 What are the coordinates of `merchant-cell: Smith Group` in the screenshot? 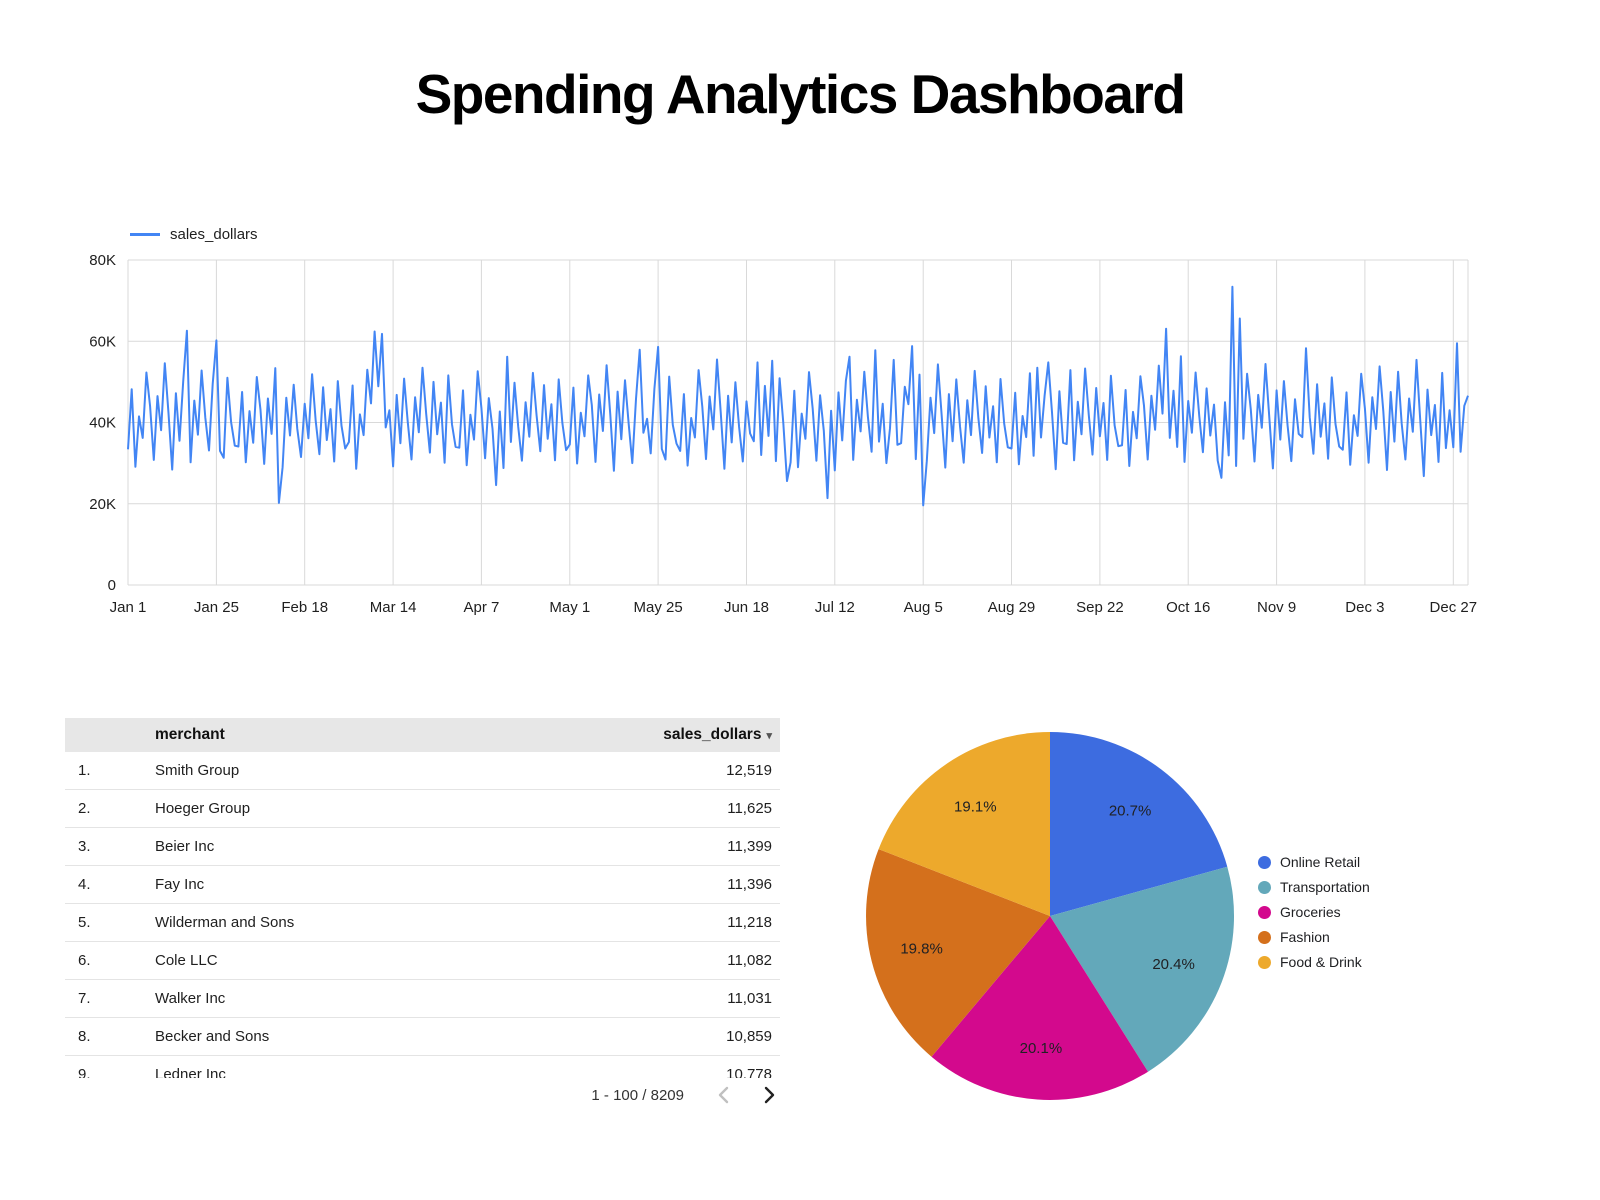 It's located at (197, 770).